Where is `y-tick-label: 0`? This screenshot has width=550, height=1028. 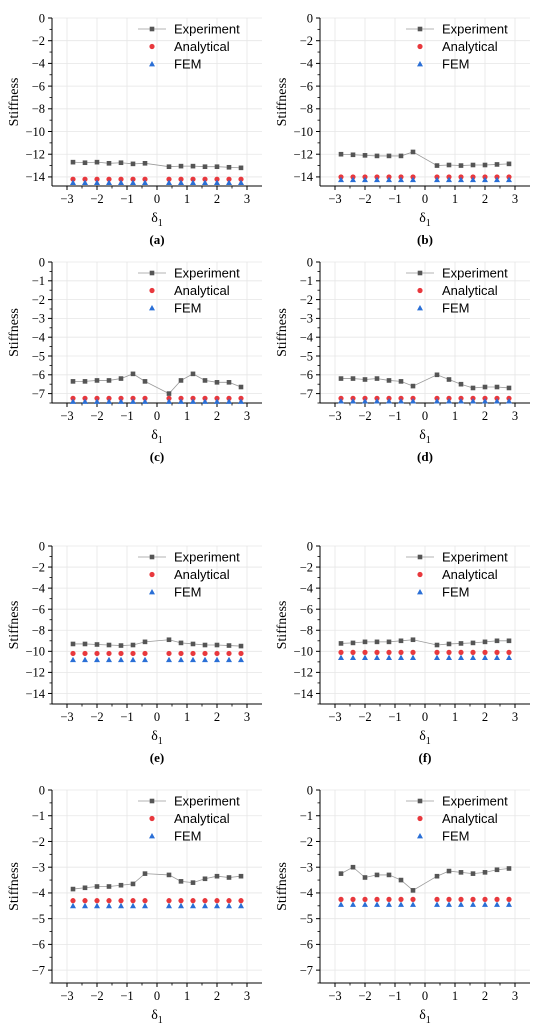
y-tick-label: 0 is located at coordinates (42, 262).